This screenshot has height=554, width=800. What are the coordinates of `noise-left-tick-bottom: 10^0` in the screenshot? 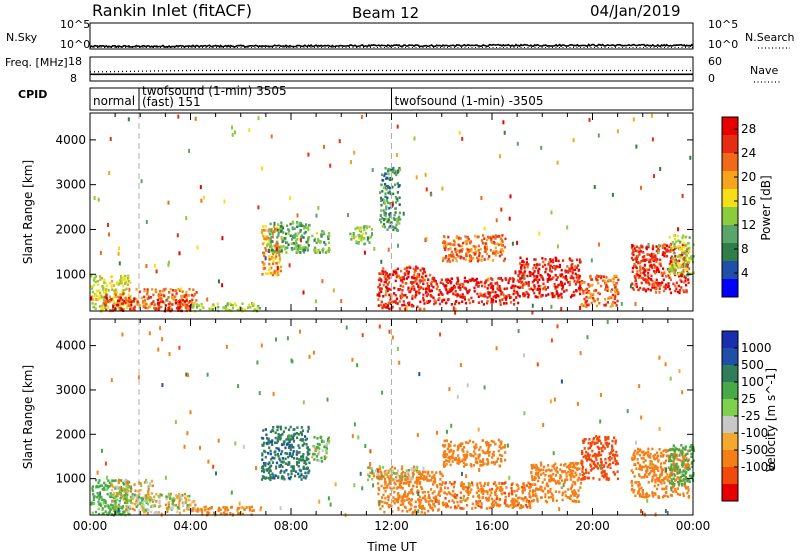 It's located at (75, 44).